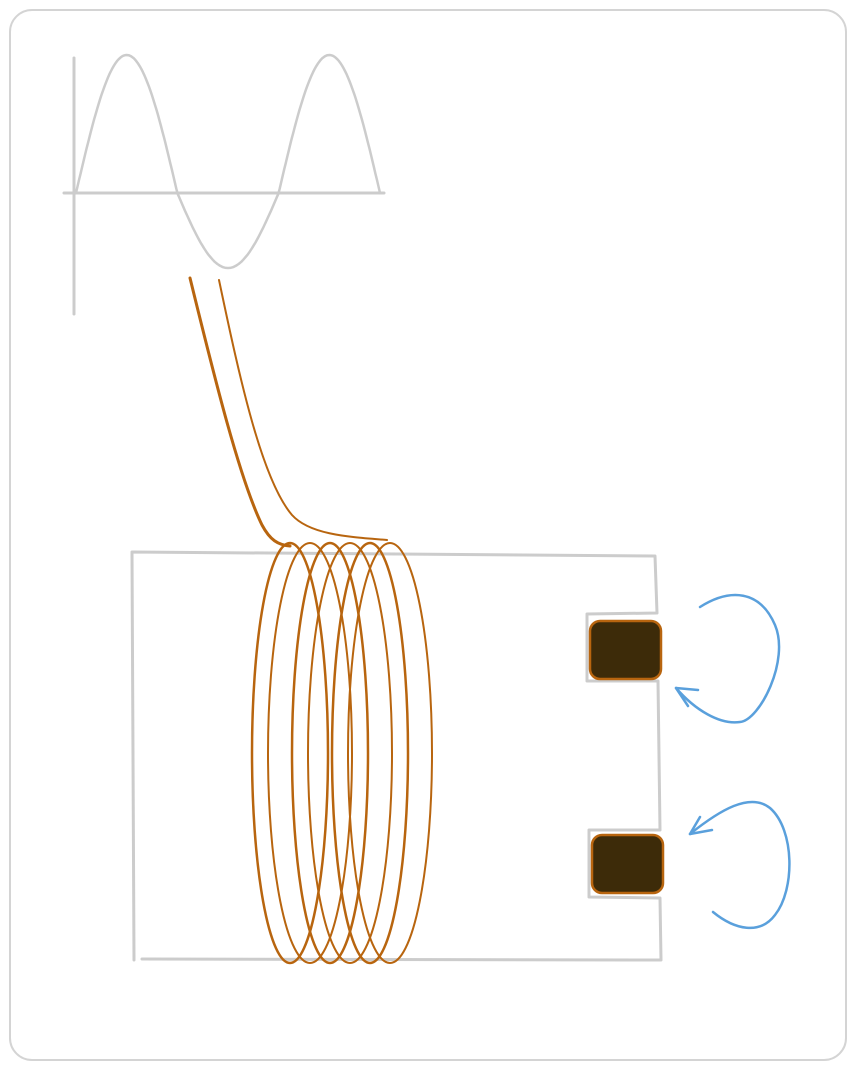 The image size is (856, 1070). Describe the element at coordinates (303, 410) in the screenshot. I see `coil-lead-inner` at that location.